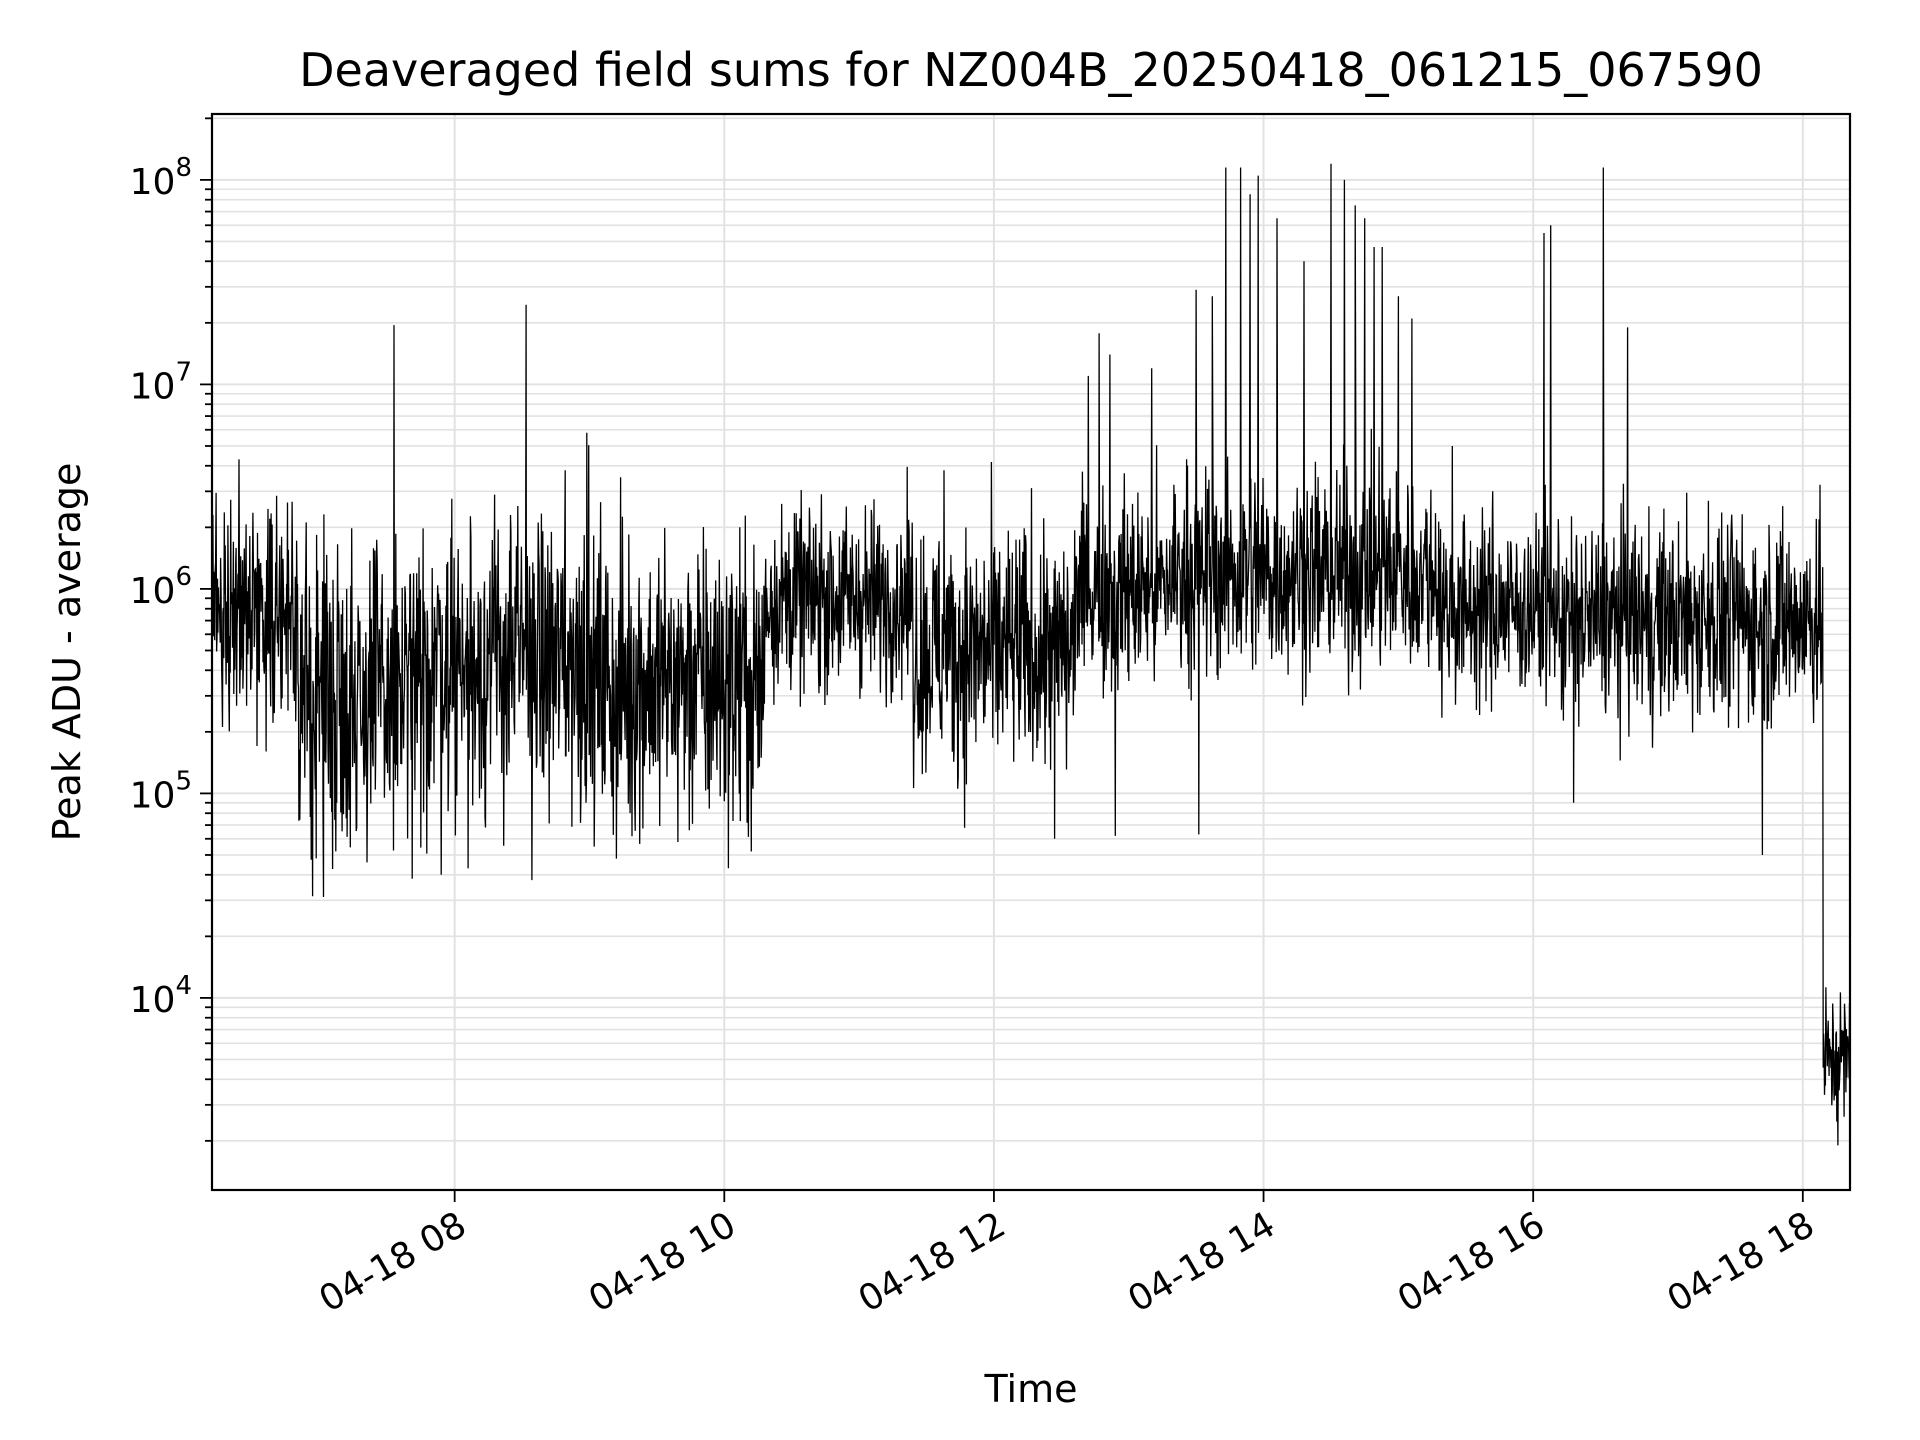 This screenshot has height=1440, width=1920. Describe the element at coordinates (161, 791) in the screenshot. I see `y-tick-label: 10⁵` at that location.